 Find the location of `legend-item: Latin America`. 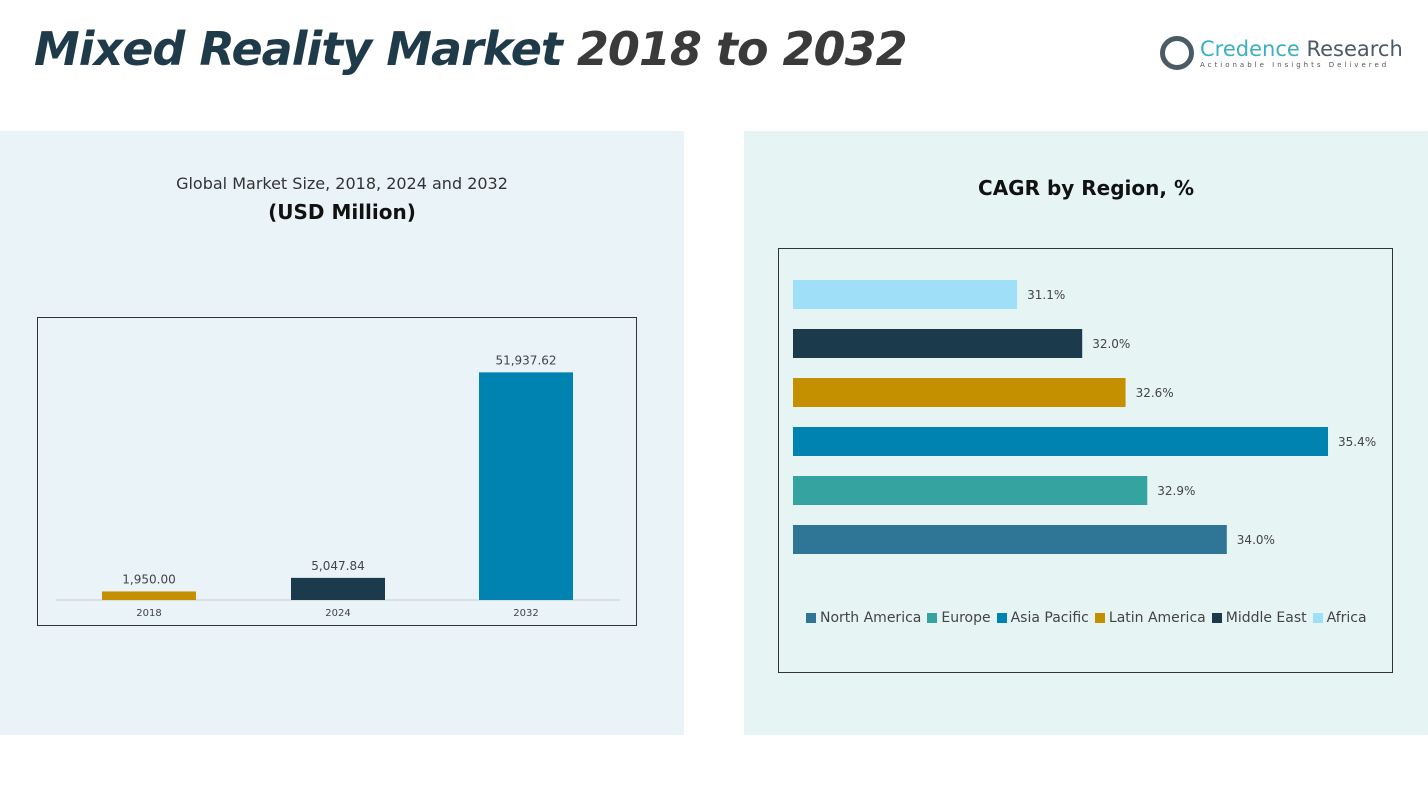

legend-item: Latin America is located at coordinates (1150, 618).